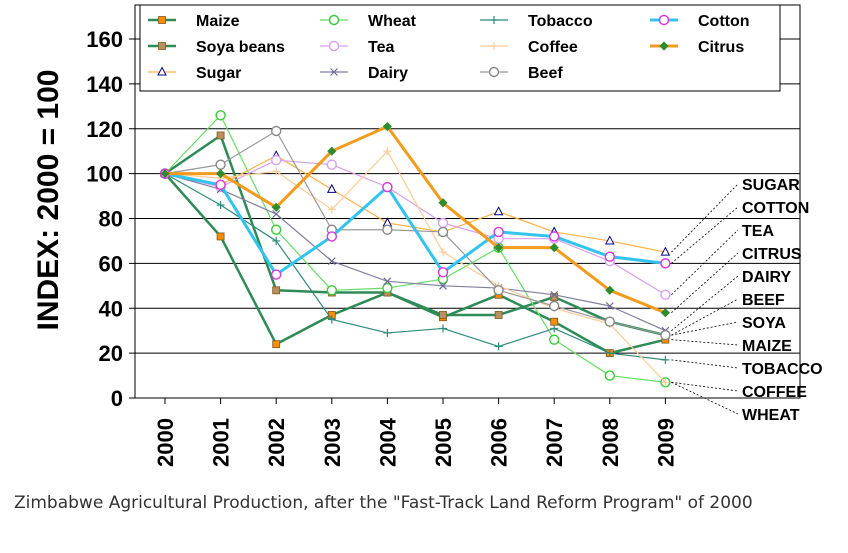  What do you see at coordinates (771, 185) in the screenshot?
I see `end-label-text: SUGAR` at bounding box center [771, 185].